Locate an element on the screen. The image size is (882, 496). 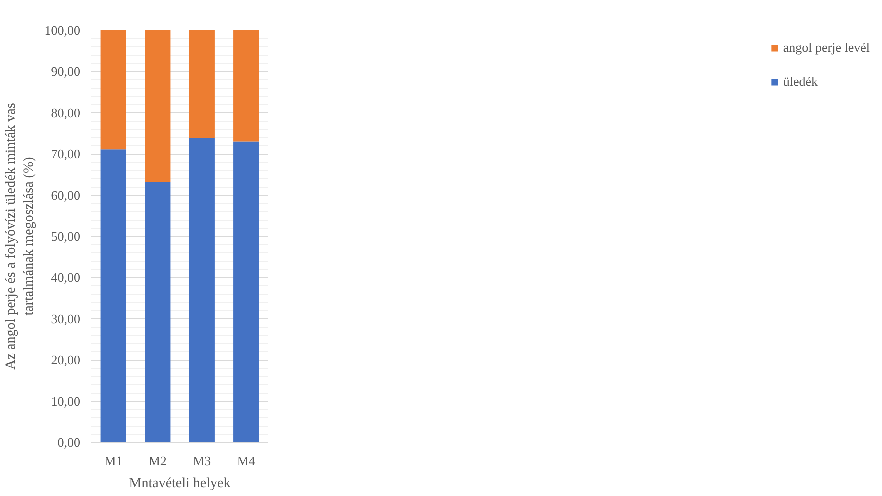
x-tick-label: M3 is located at coordinates (202, 461).